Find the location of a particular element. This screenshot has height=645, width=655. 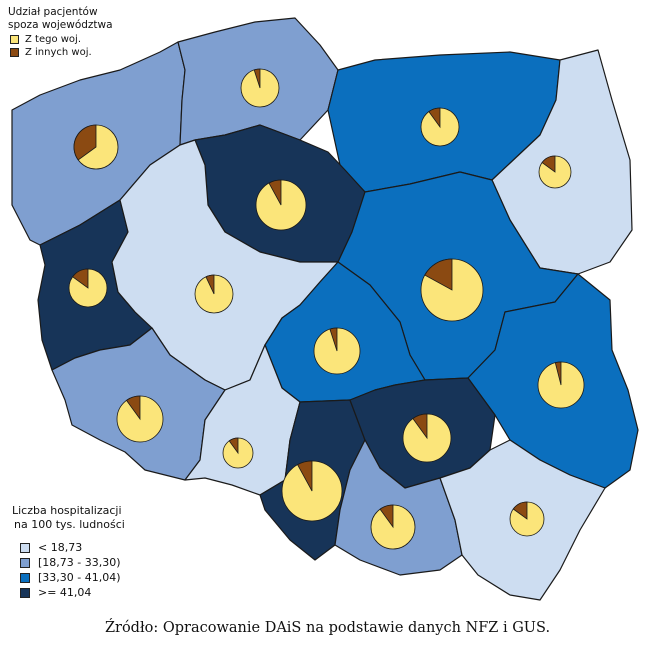

pie-mazowieckie is located at coordinates (452, 290).